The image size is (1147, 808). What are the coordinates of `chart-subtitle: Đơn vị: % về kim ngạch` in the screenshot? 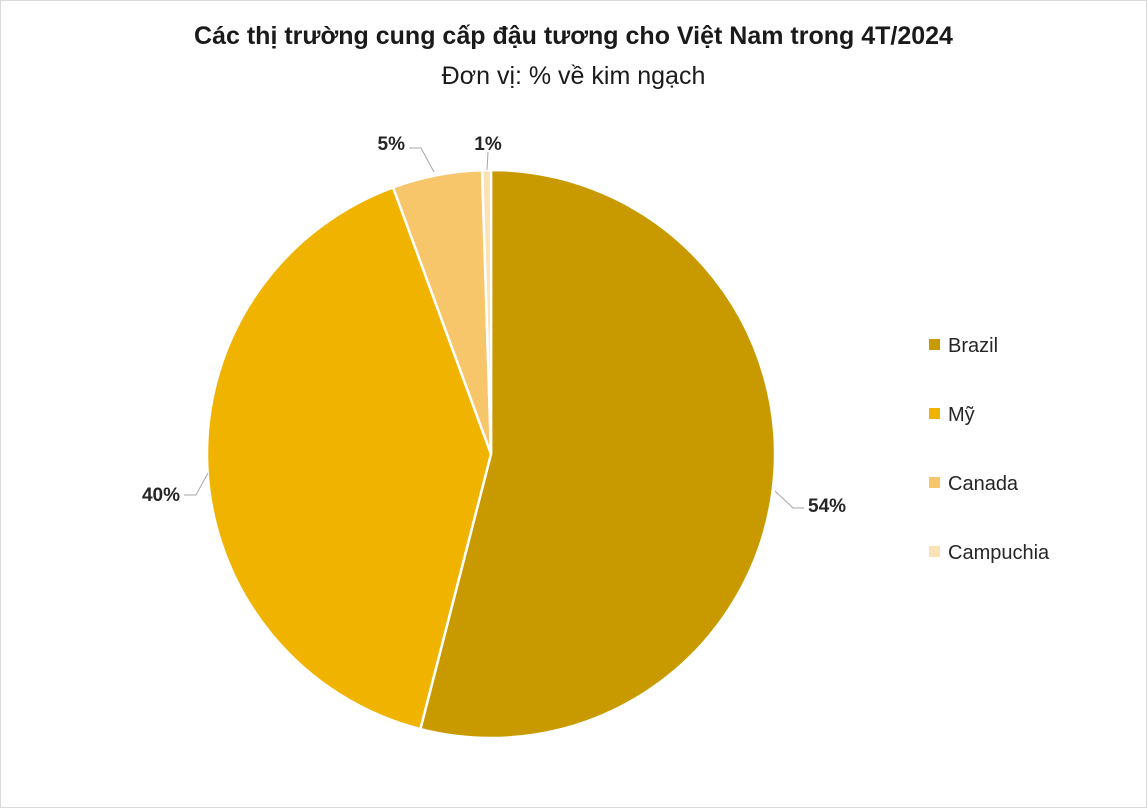 It's located at (573, 76).